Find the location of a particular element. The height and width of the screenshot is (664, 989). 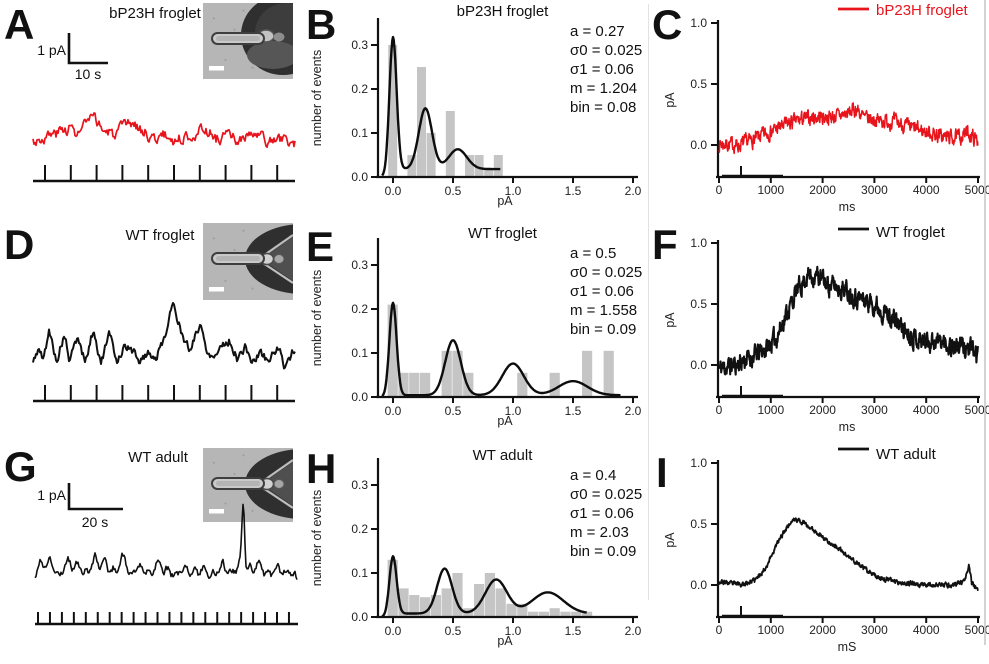

stat-line: a = 0.5 is located at coordinates (593, 253).